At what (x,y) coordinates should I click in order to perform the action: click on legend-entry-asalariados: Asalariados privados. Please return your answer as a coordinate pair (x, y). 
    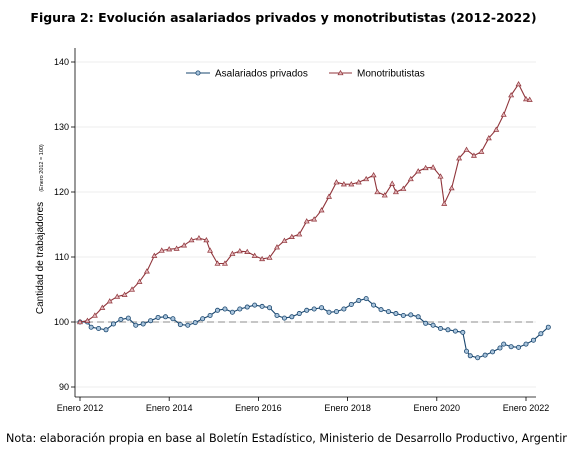
    Looking at the image, I should click on (247, 74).